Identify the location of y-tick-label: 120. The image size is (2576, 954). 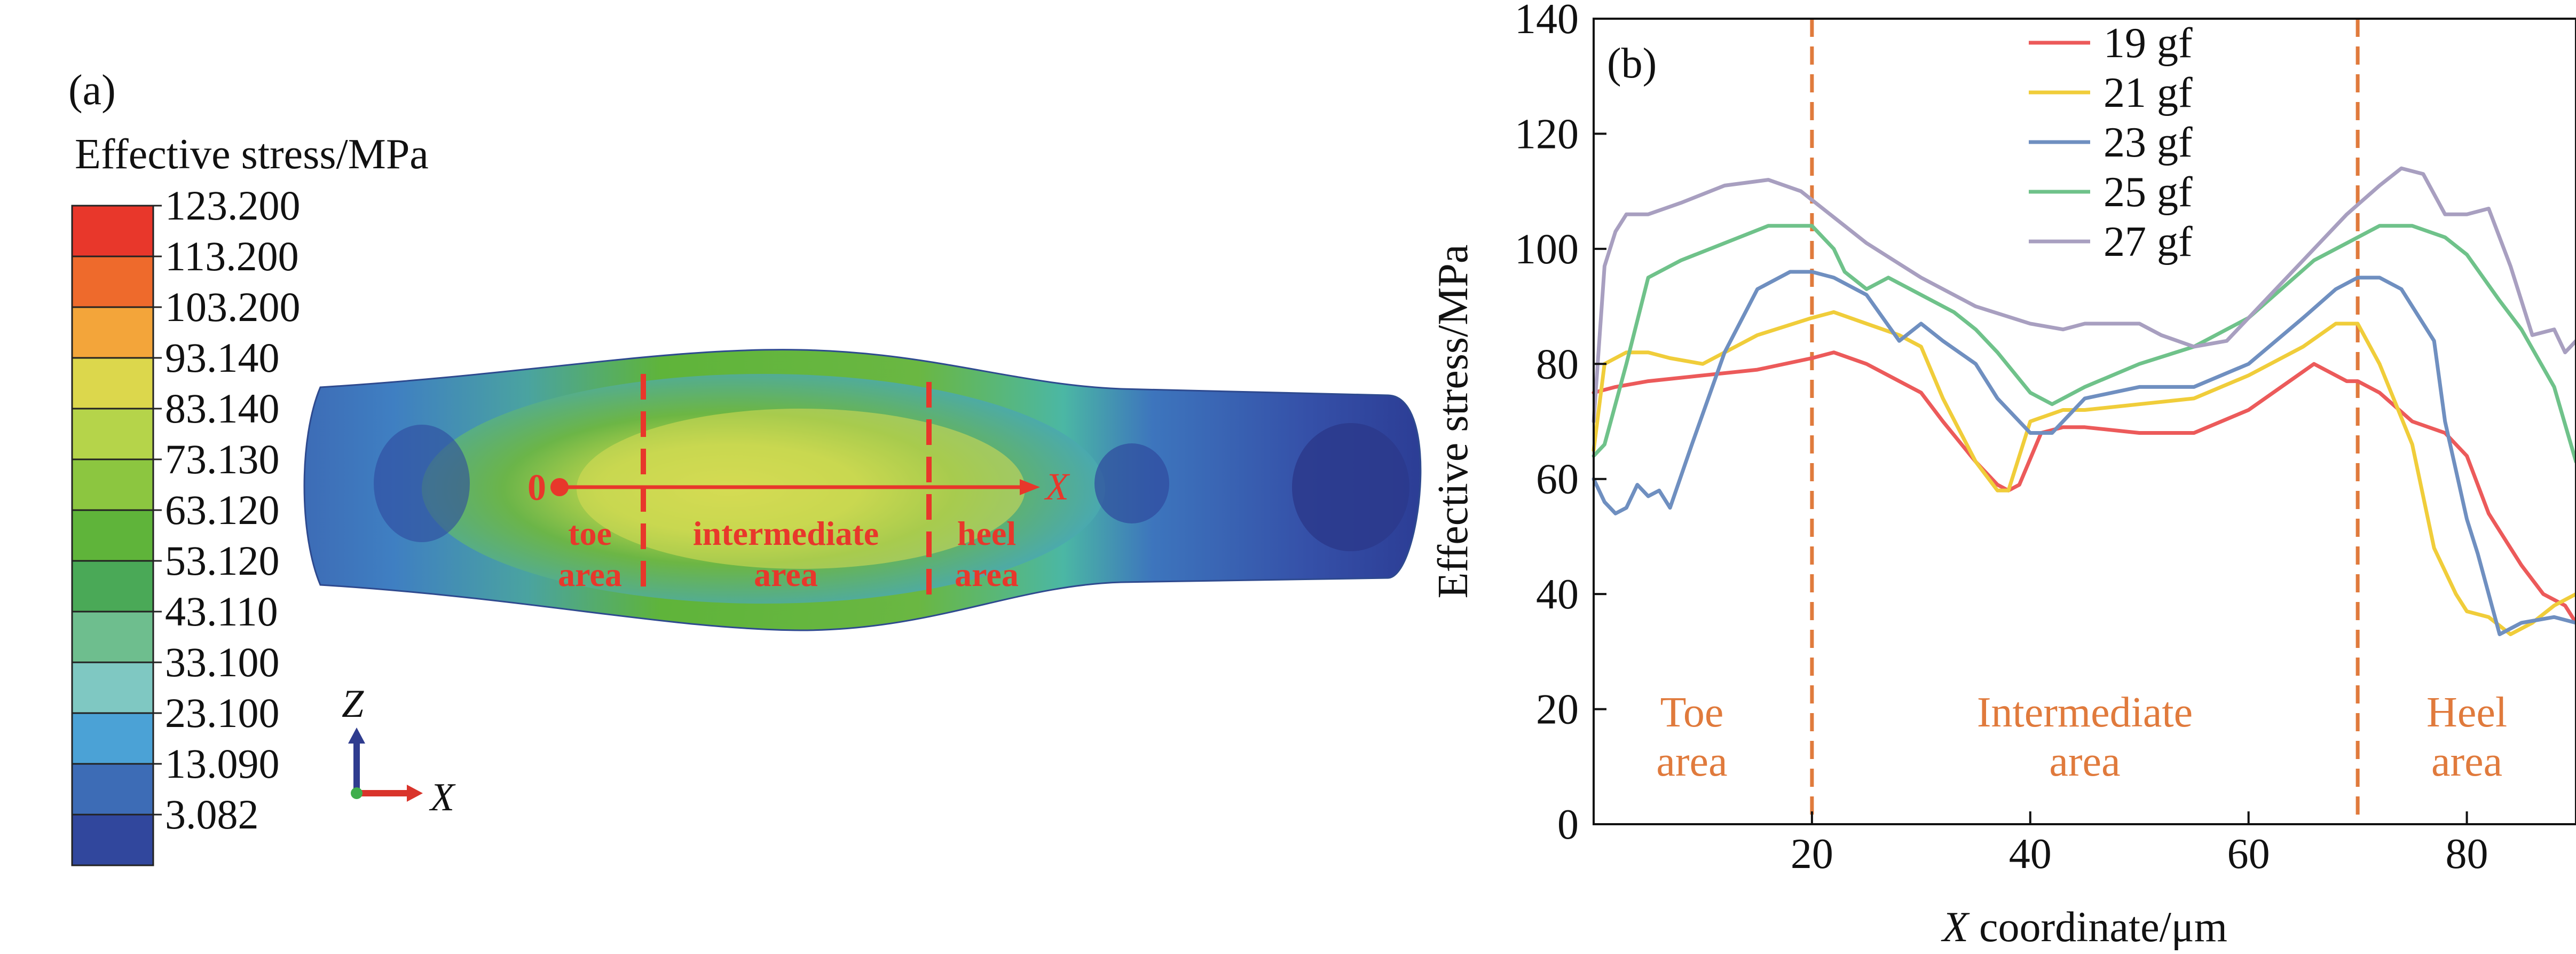
(1547, 134).